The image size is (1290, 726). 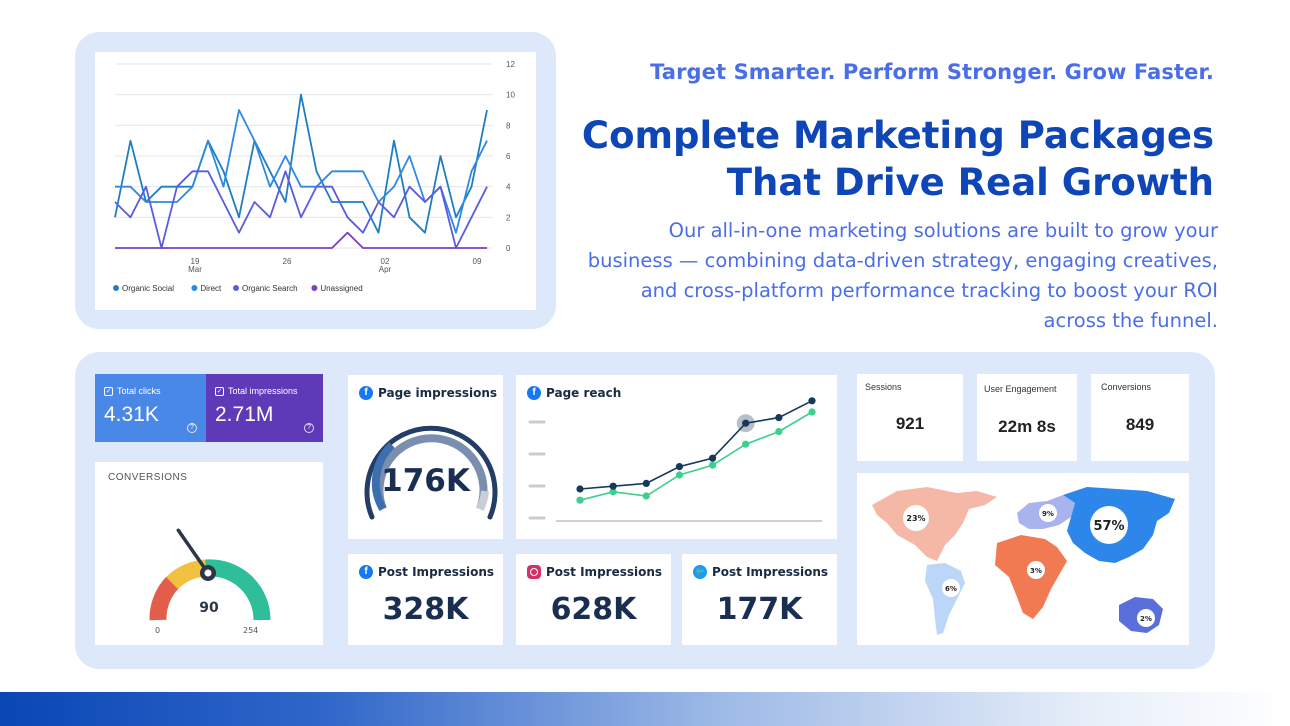 What do you see at coordinates (934, 524) in the screenshot?
I see `region-north-america` at bounding box center [934, 524].